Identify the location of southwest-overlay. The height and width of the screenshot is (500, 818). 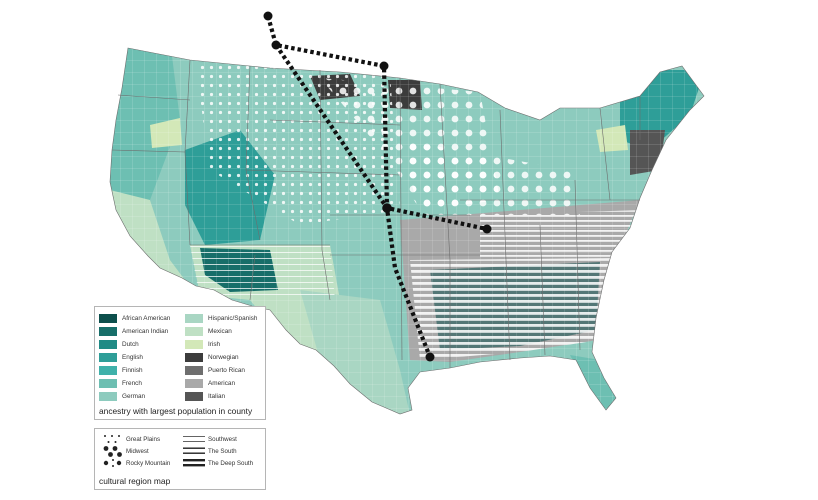
(262, 272).